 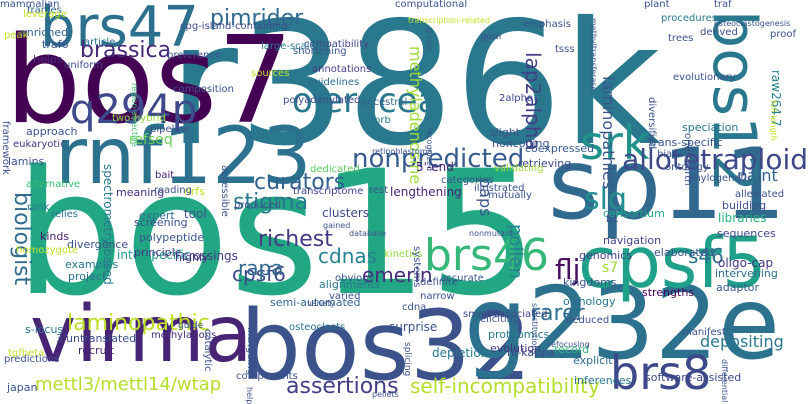 What do you see at coordinates (521, 143) in the screenshot?
I see `word-noncoding: noncoding` at bounding box center [521, 143].